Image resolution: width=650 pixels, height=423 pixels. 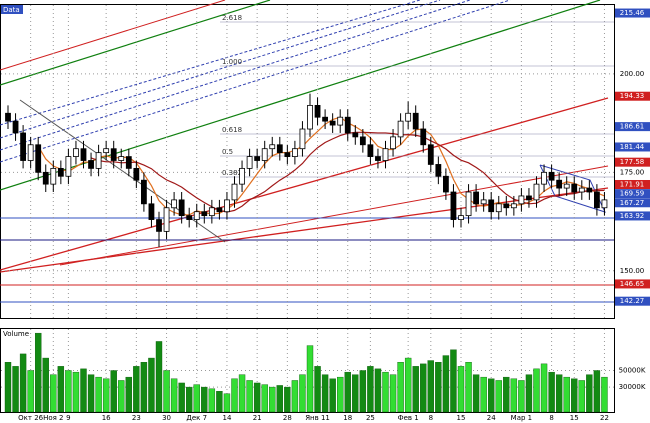 What do you see at coordinates (232, 173) in the screenshot?
I see `fib-label: 0.382` at bounding box center [232, 173].